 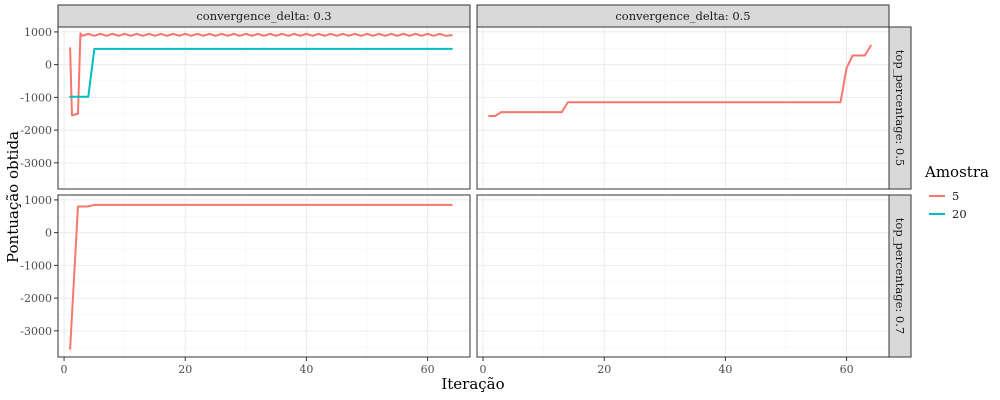 I want to click on facet-label-column: convergence_delta: 0.5, so click(x=682, y=16).